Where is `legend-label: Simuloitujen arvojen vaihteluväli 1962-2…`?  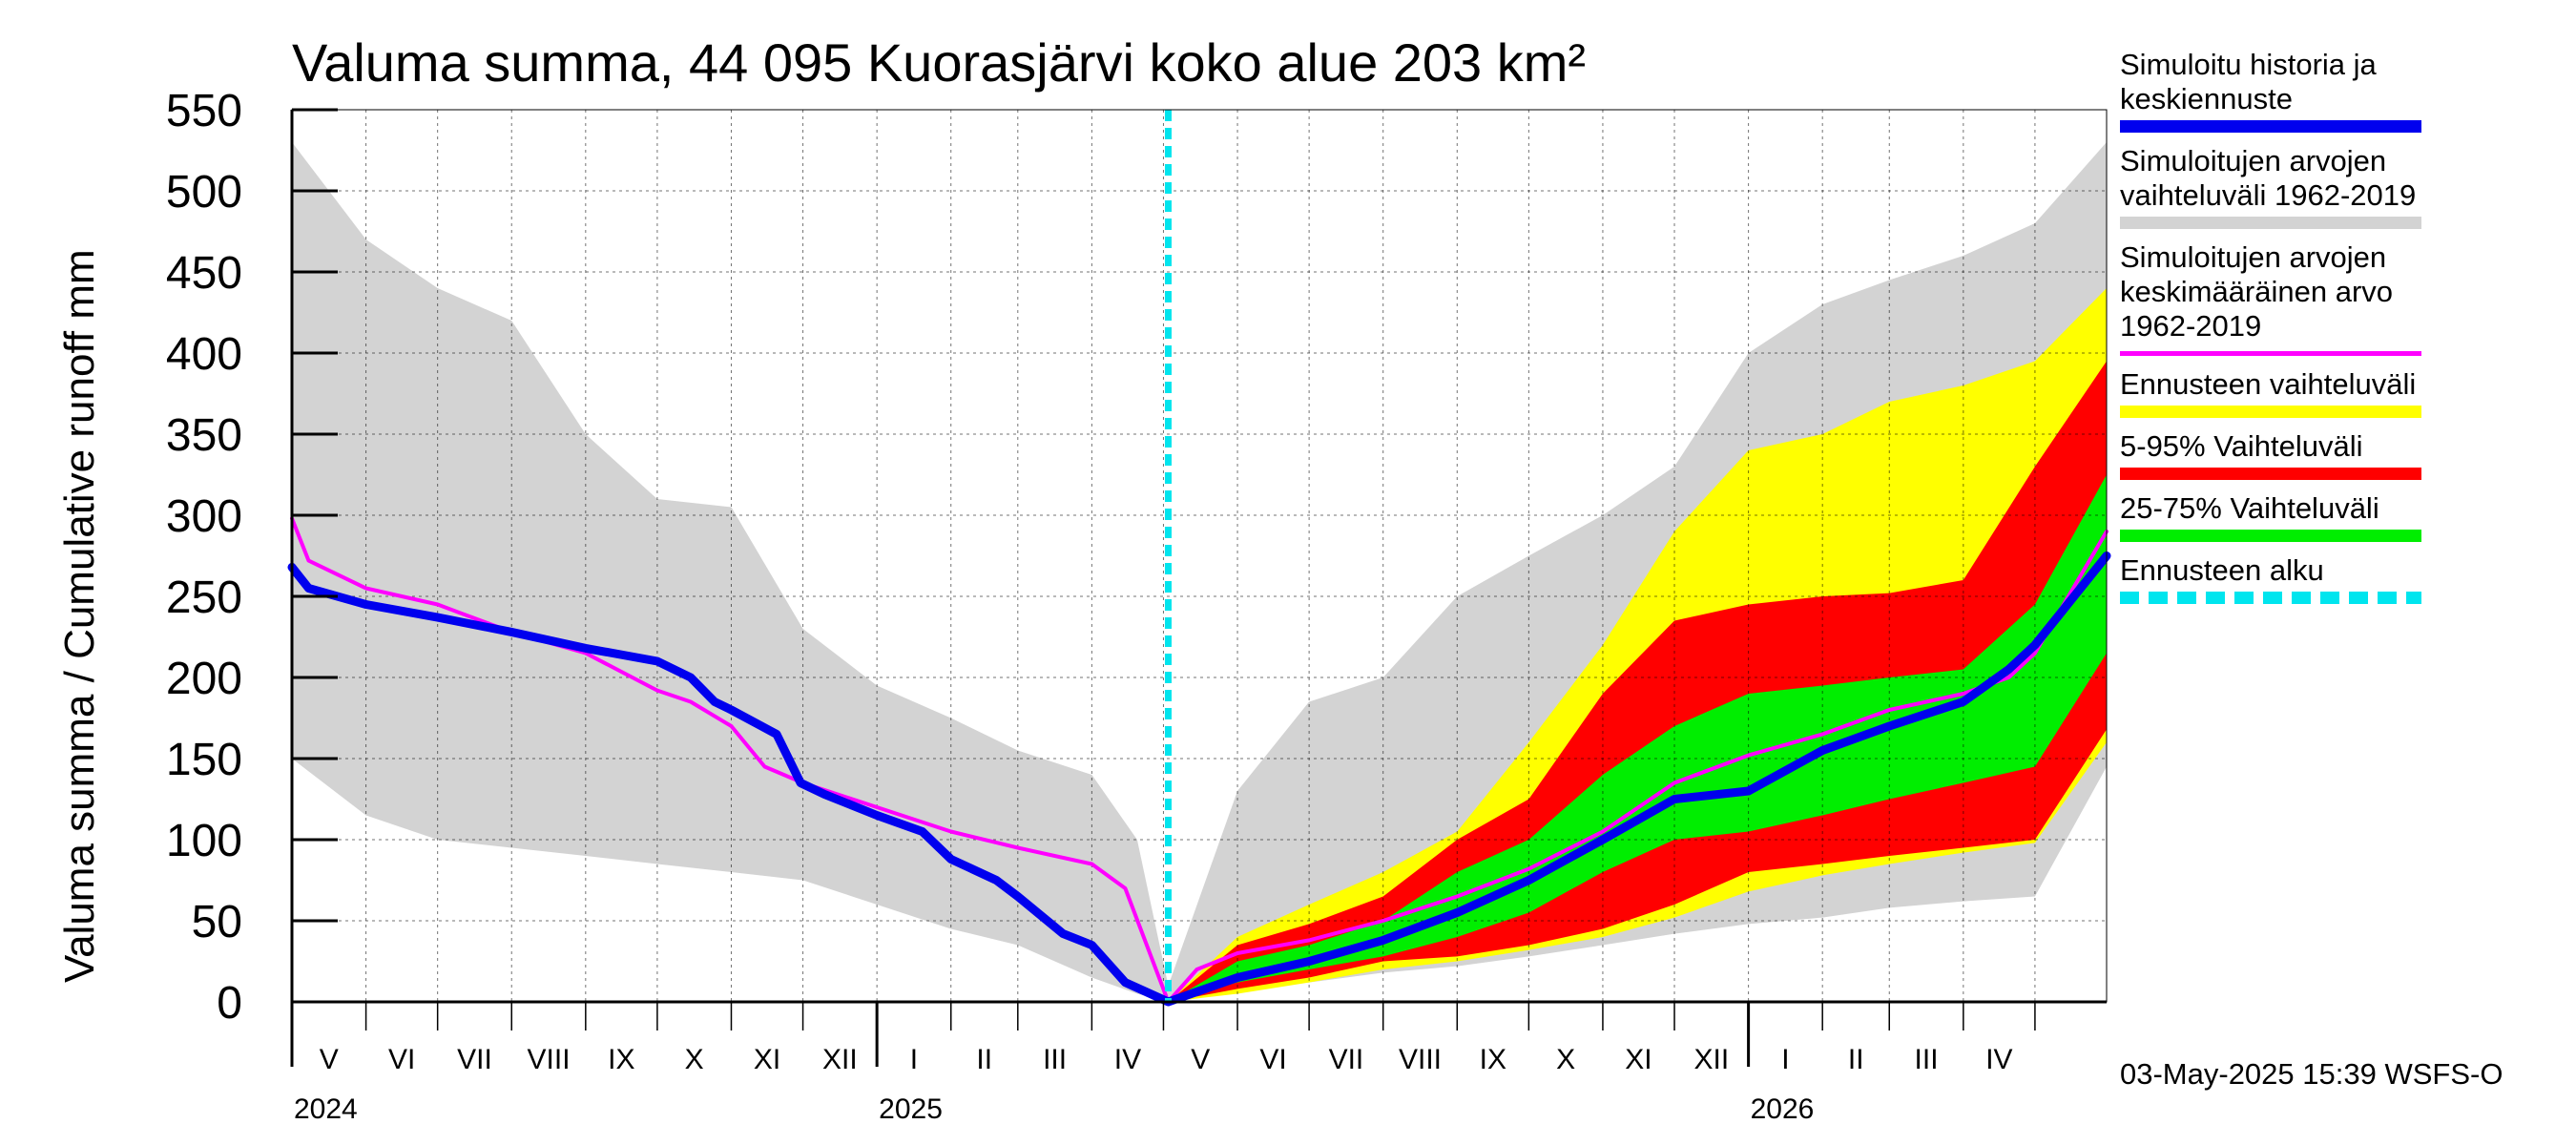 legend-label: Simuloitujen arvojen vaihteluväli 1962-2… is located at coordinates (2268, 178).